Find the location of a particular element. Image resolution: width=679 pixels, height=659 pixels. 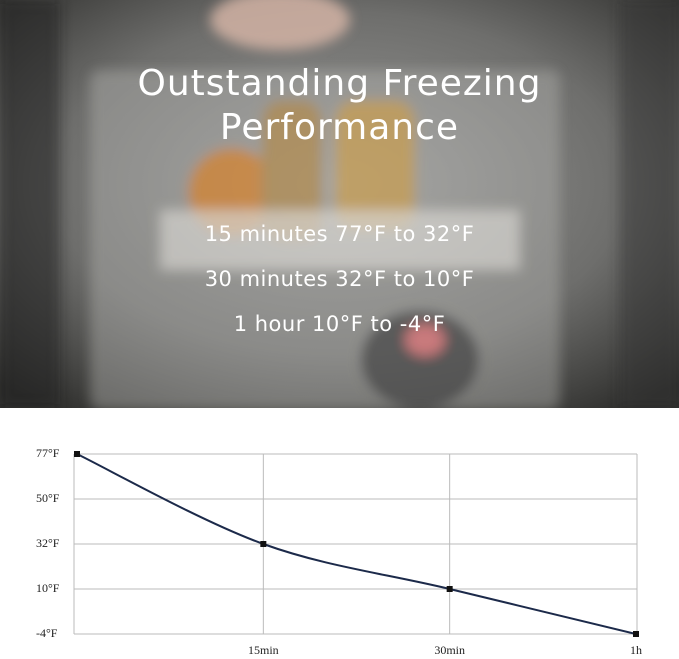

stat: 15 minutes 77°F to 32°F is located at coordinates (339, 234).